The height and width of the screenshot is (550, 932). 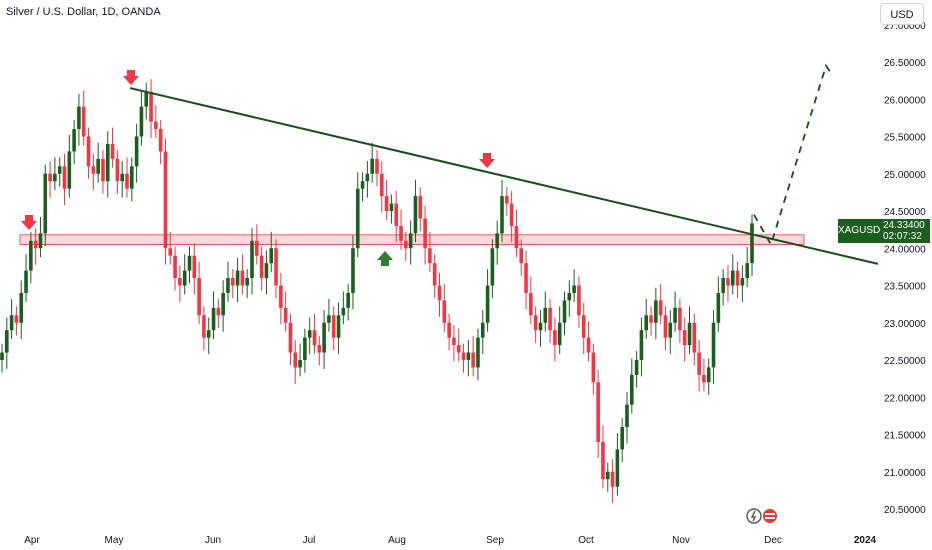 I want to click on x-tick-label: Apr, so click(x=32, y=540).